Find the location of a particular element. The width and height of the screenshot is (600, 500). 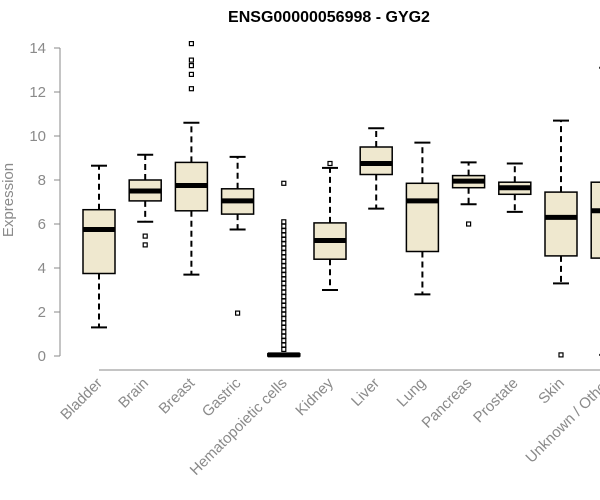

y-tick-label: 2 is located at coordinates (42, 312).